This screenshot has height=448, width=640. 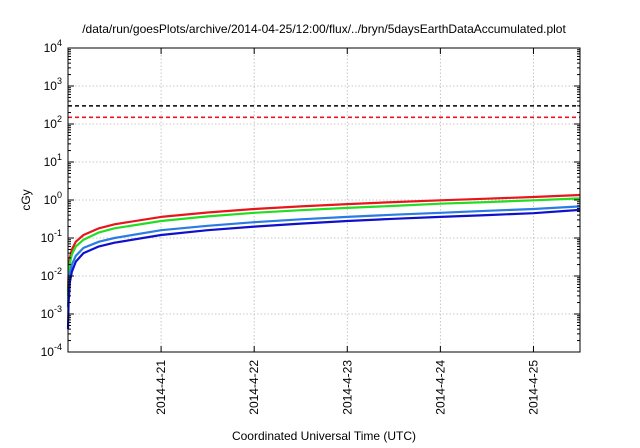 I want to click on y-tick-label: 10⁻¹, so click(x=51, y=236).